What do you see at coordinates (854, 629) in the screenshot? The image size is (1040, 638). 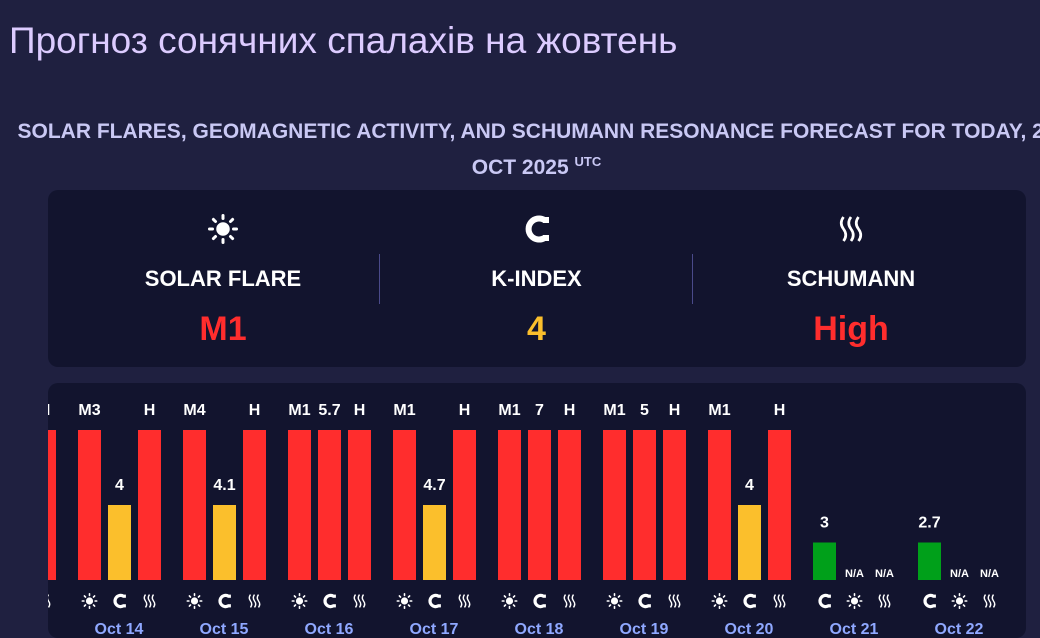 I see `date-label: Oct 21` at bounding box center [854, 629].